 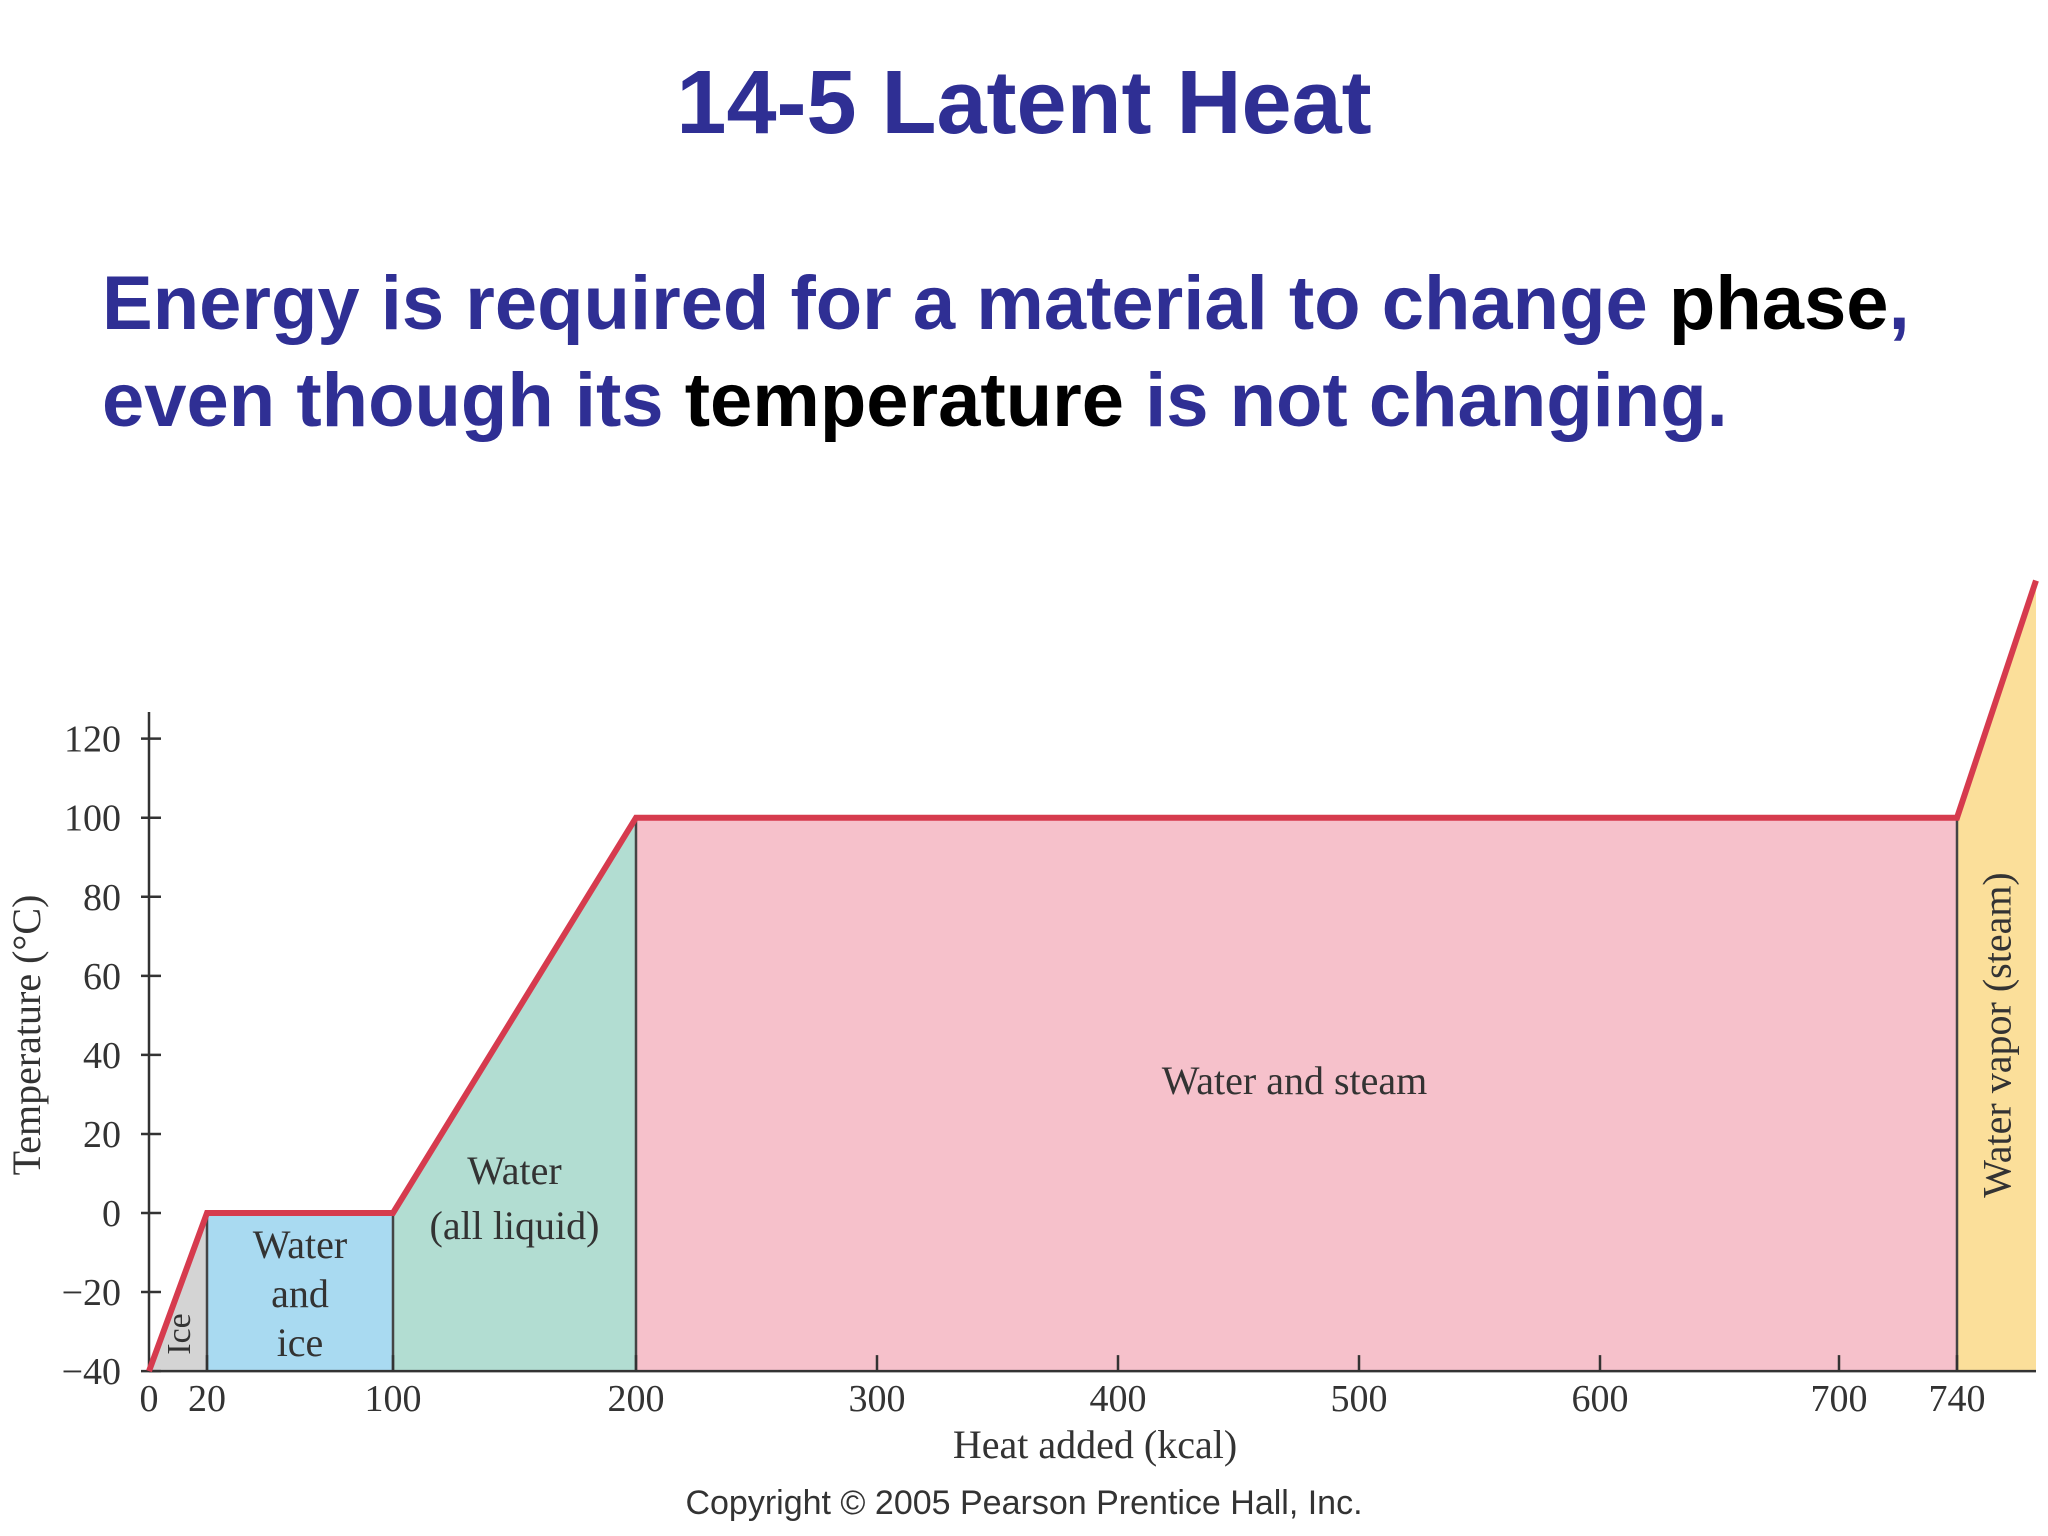 I want to click on y-tick-label: 120, so click(x=92, y=740).